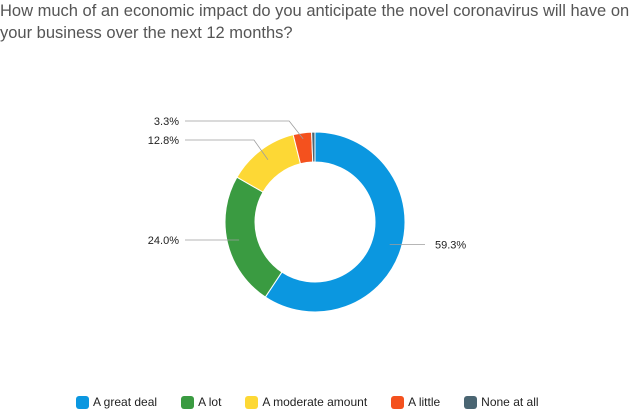  I want to click on legend-label-a-little: A little, so click(424, 402).